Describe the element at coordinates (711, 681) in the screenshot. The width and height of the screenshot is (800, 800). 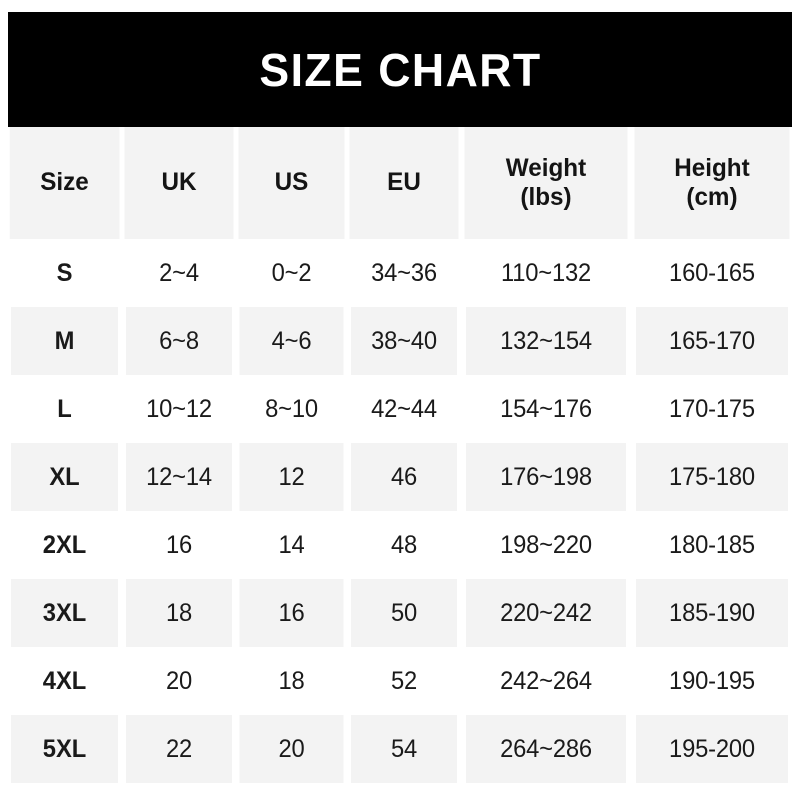
I see `cell-height: 190-195` at that location.